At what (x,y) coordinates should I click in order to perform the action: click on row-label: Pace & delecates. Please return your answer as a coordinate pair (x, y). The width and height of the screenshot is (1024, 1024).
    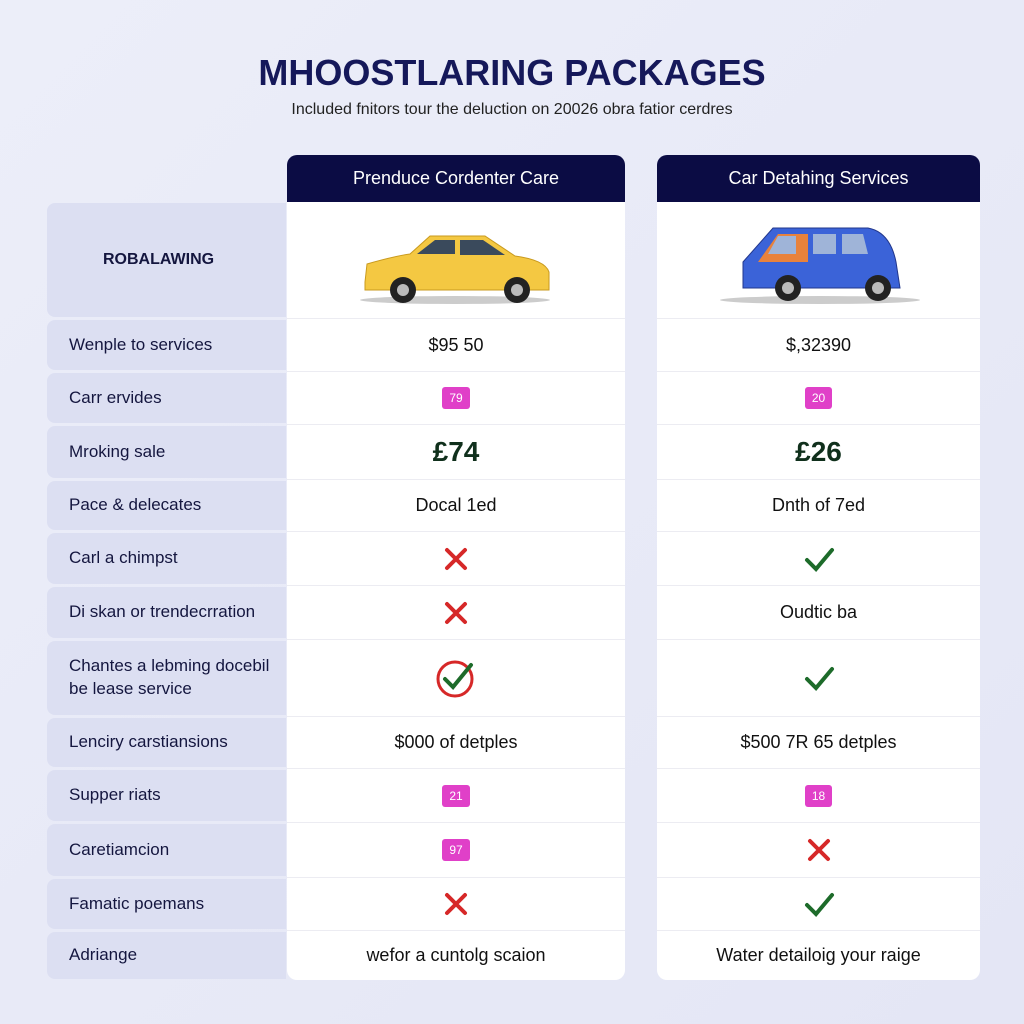
    Looking at the image, I should click on (166, 505).